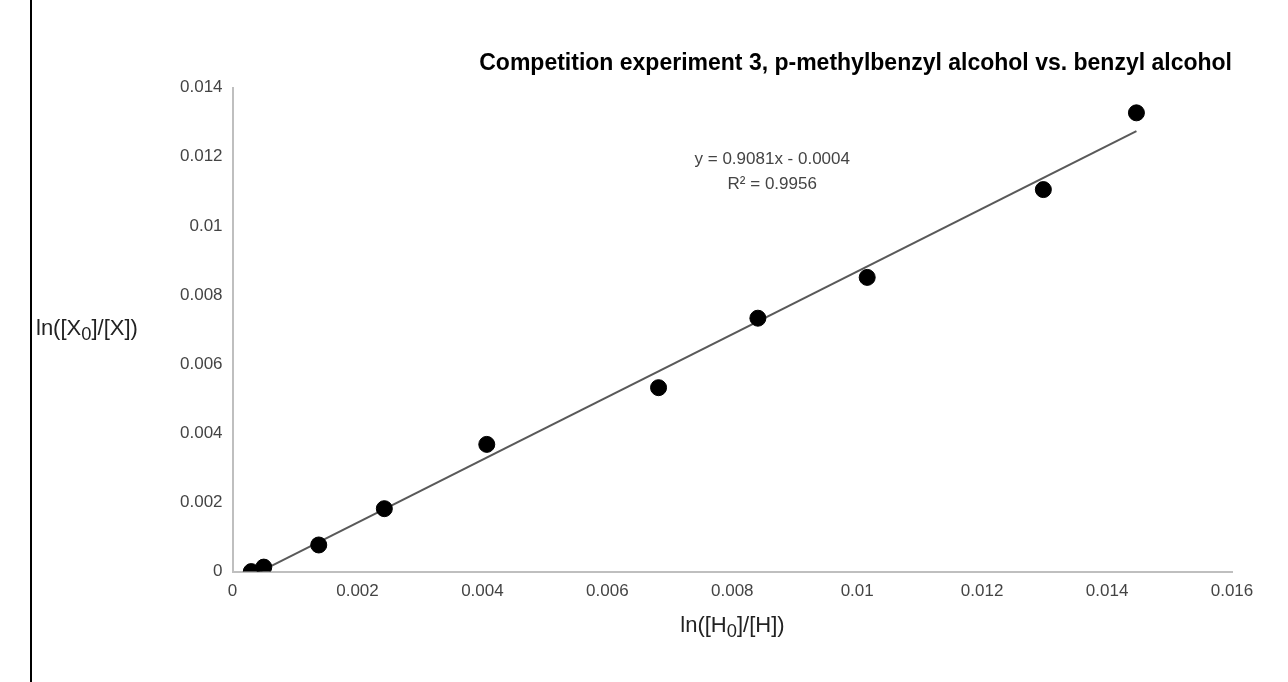 The width and height of the screenshot is (1288, 682). I want to click on x-tick-label: 0.008, so click(732, 591).